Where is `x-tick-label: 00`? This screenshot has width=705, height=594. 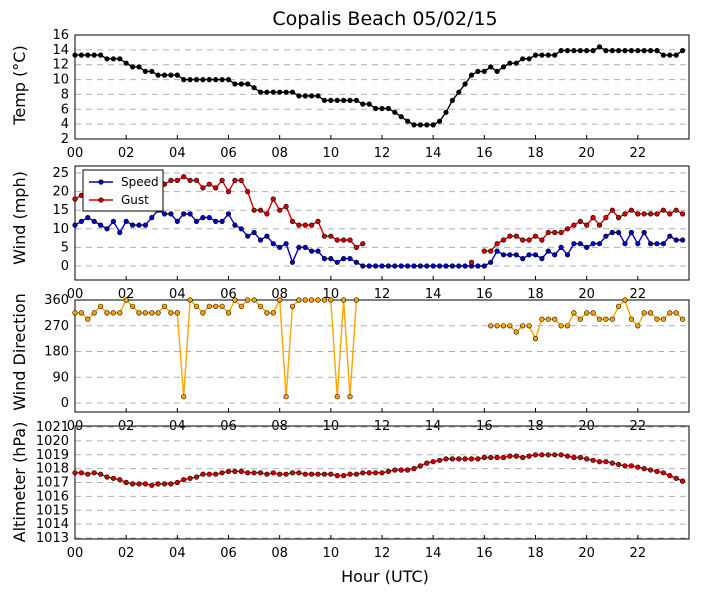 x-tick-label: 00 is located at coordinates (75, 294).